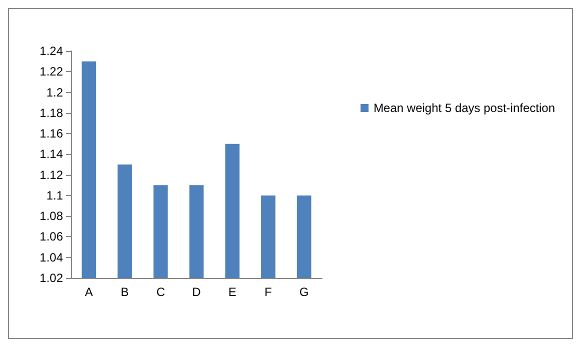  What do you see at coordinates (52, 71) in the screenshot?
I see `y-tick-label: 1.22` at bounding box center [52, 71].